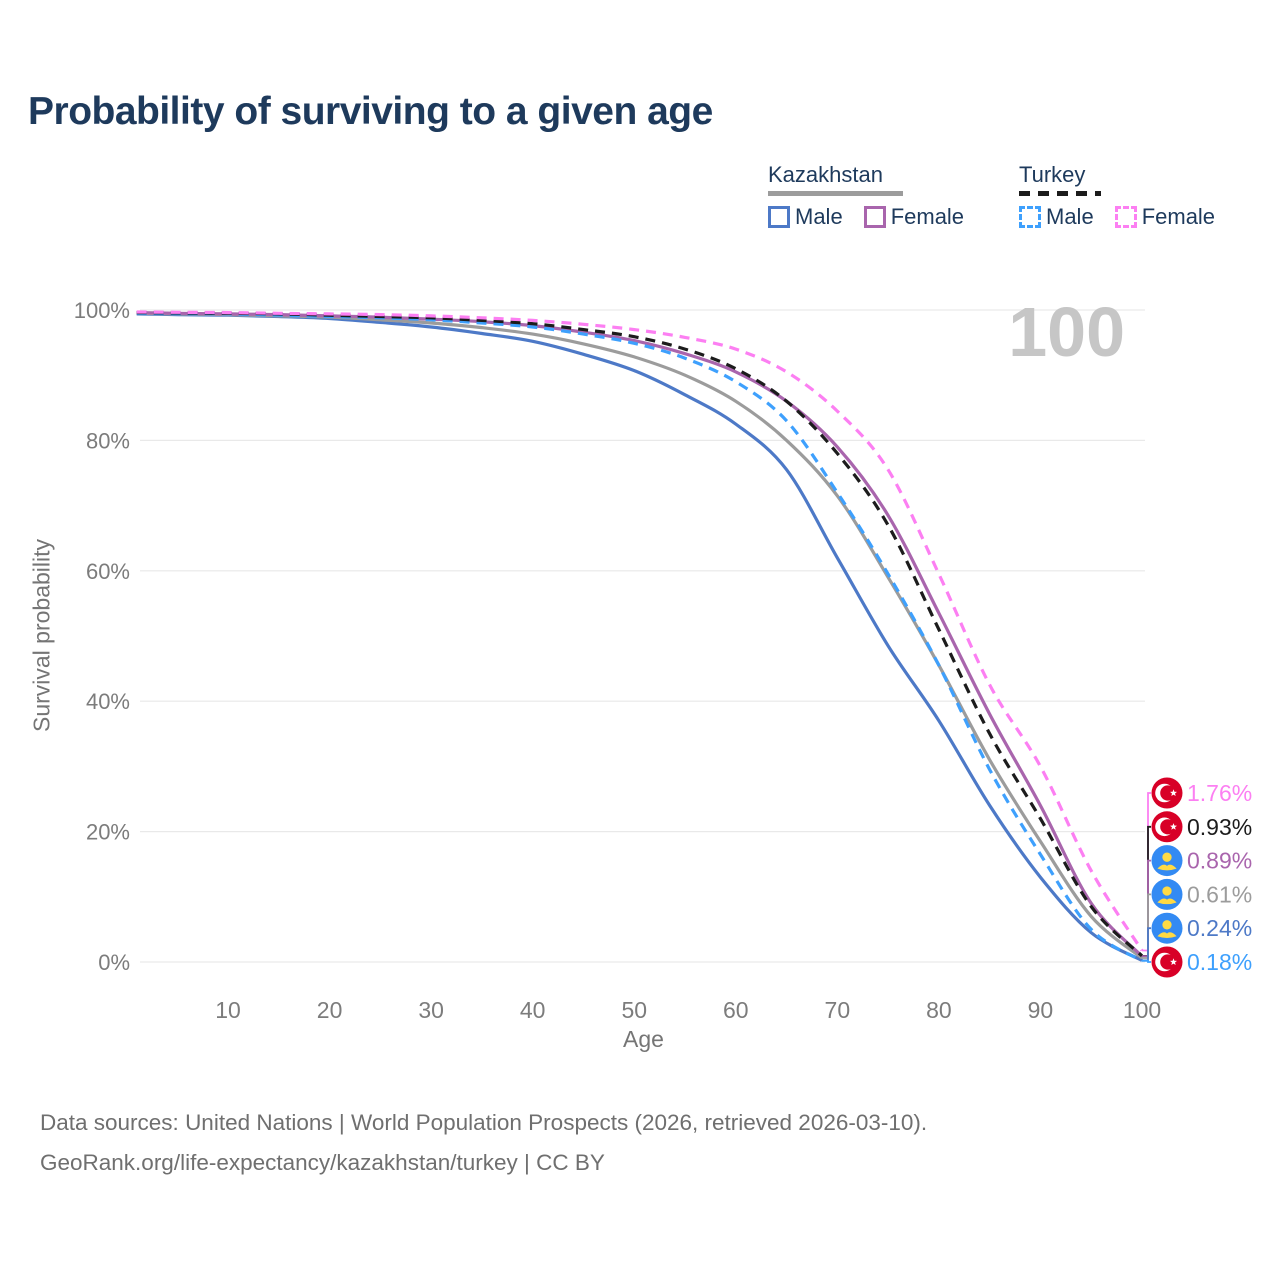 Image resolution: width=1280 pixels, height=1280 pixels. I want to click on end-connector-turkey-total, so click(1146, 891).